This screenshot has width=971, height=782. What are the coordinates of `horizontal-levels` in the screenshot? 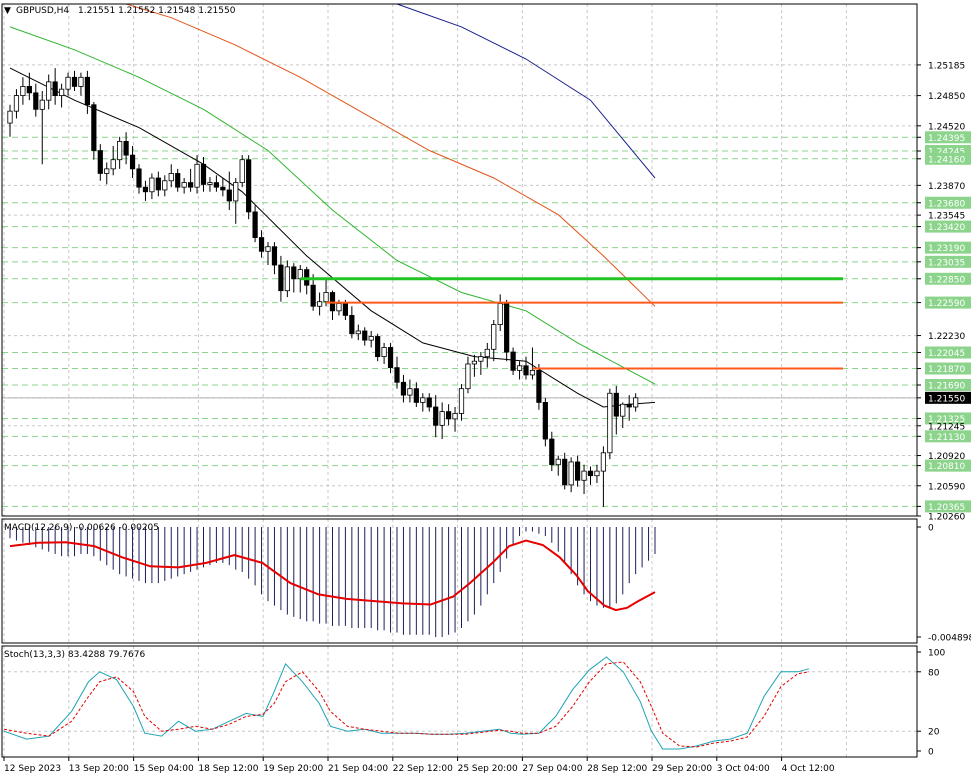 It's located at (571, 323).